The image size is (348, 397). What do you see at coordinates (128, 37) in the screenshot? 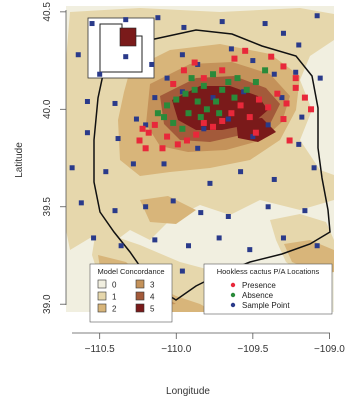
I see `inset-study-area` at bounding box center [128, 37].